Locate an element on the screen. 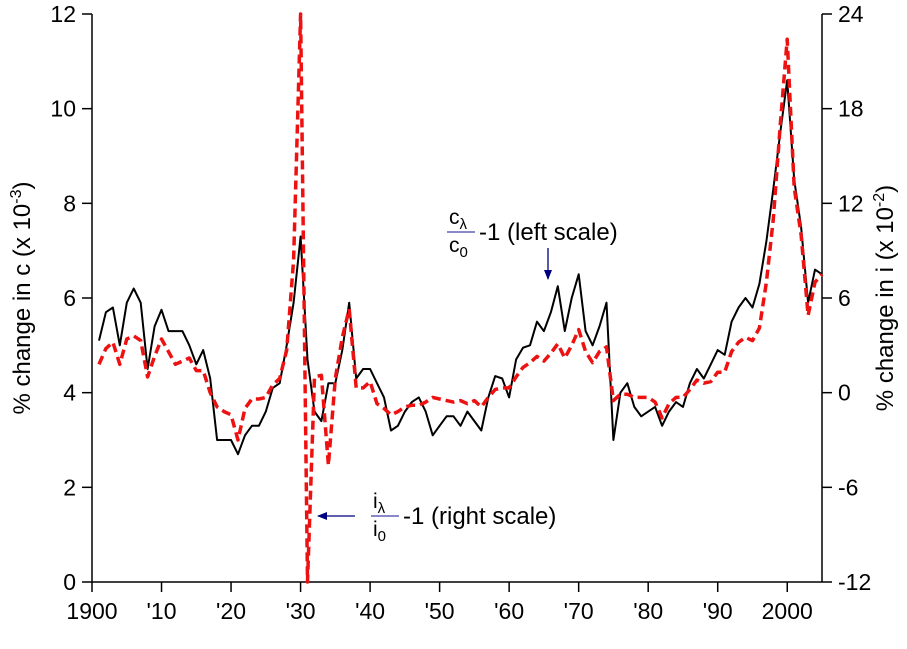 The height and width of the screenshot is (649, 907). annotation-c-numerator: cλ is located at coordinates (458, 219).